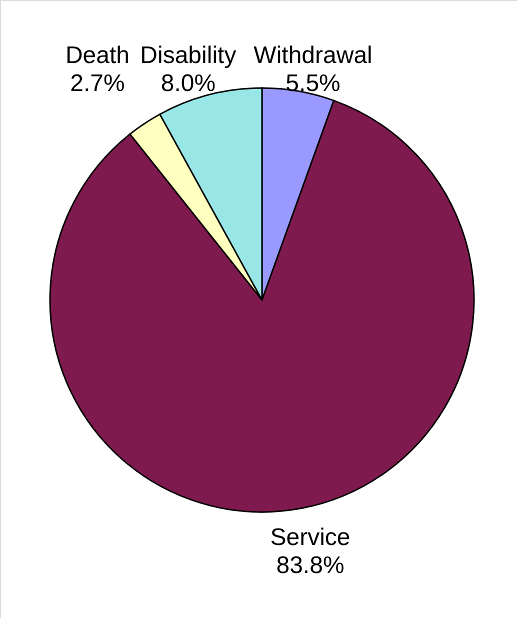 The width and height of the screenshot is (517, 618). I want to click on slice-label: Withdrawal, so click(313, 55).